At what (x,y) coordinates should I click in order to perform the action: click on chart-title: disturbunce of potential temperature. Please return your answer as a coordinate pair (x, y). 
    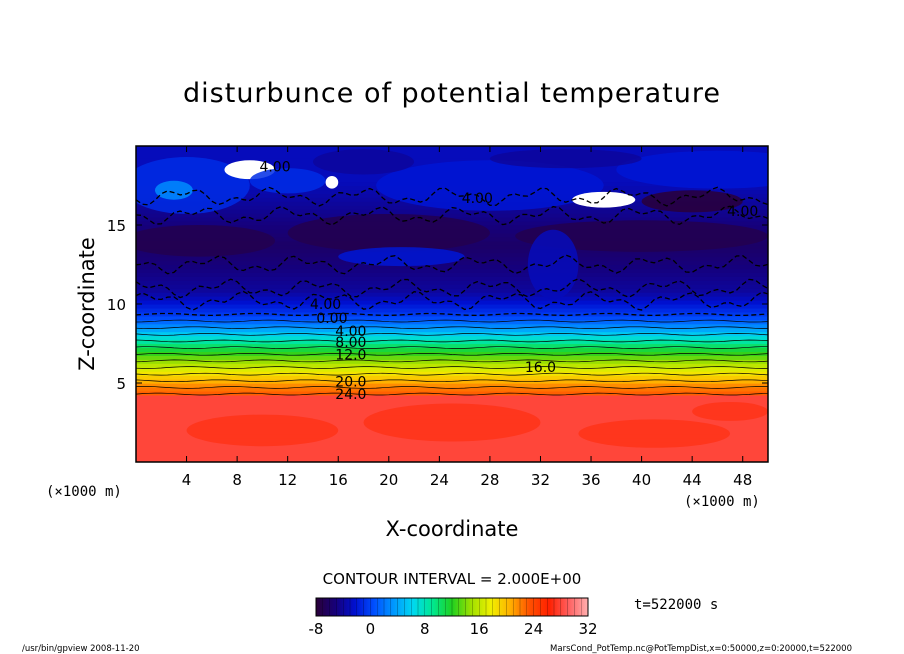
    Looking at the image, I should click on (452, 93).